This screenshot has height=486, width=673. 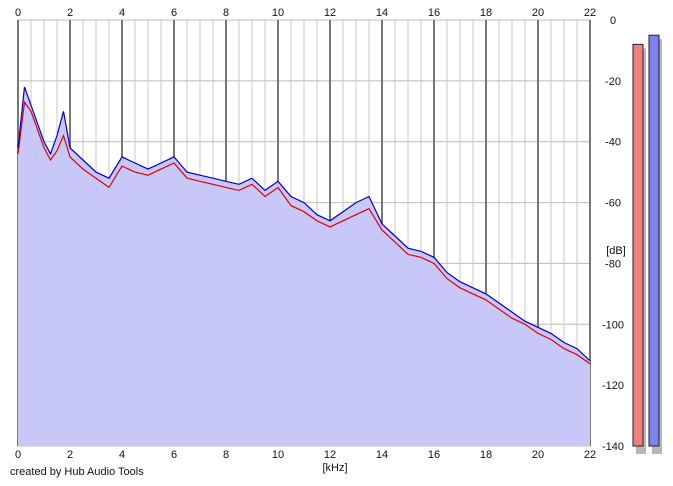 I want to click on y-tick-label: -140, so click(x=613, y=447).